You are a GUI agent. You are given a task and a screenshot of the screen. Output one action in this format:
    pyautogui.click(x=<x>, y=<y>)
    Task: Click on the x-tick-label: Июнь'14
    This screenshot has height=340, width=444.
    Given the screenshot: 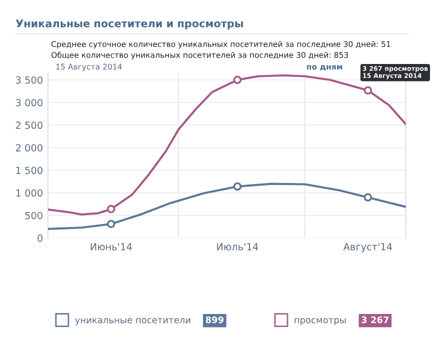 What is the action you would take?
    pyautogui.click(x=111, y=246)
    